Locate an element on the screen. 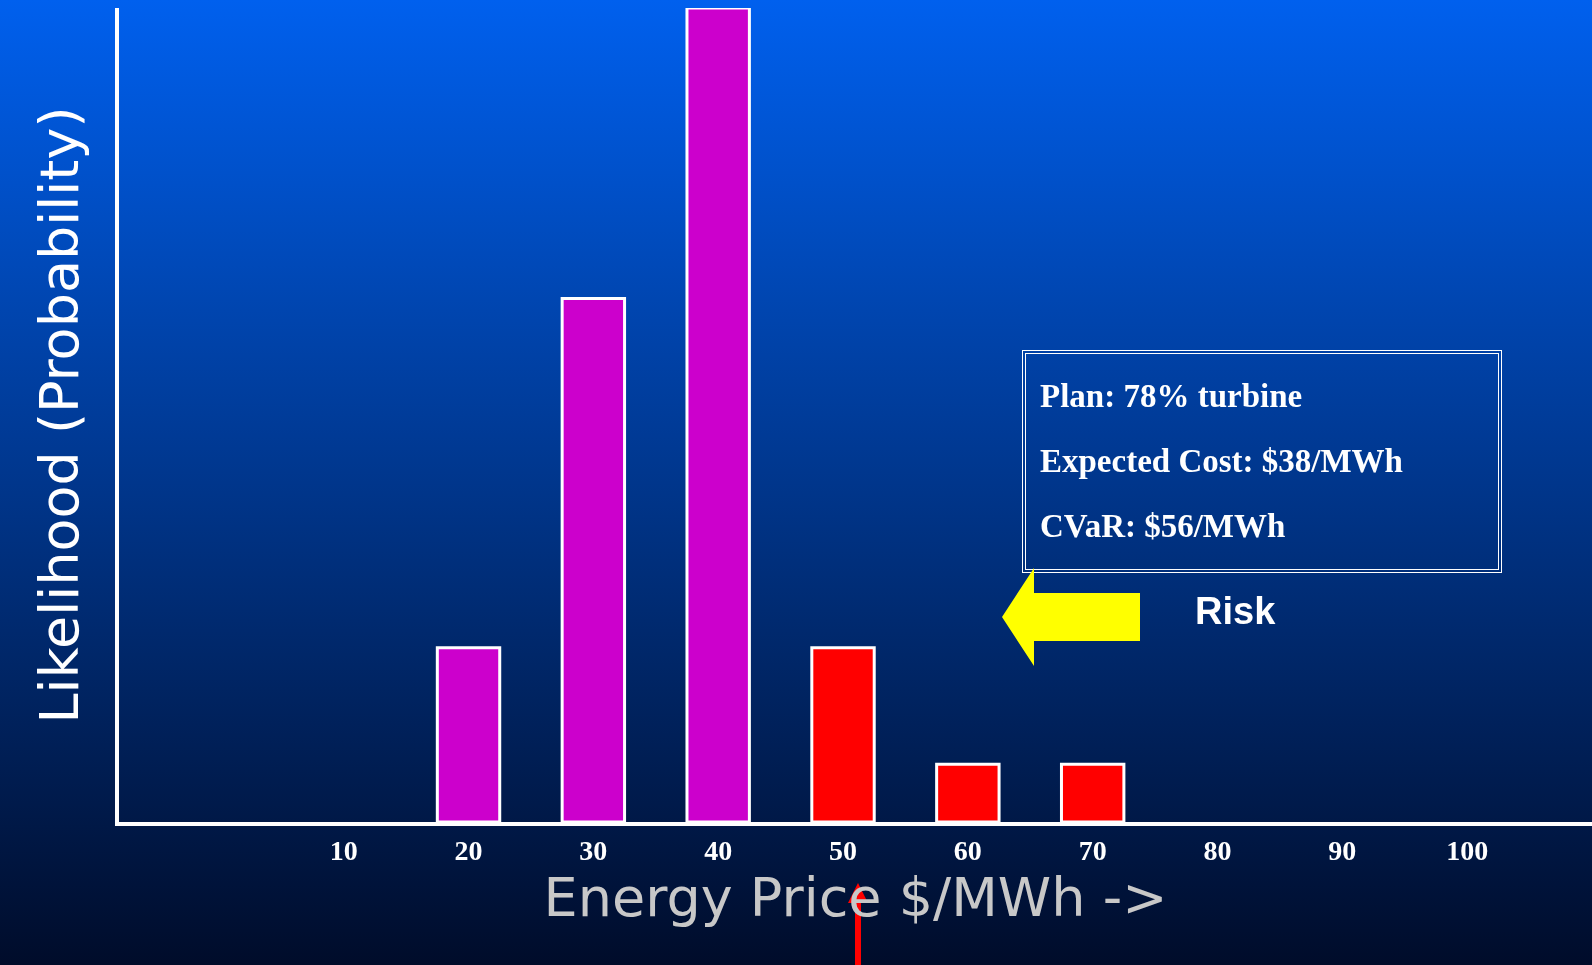 The height and width of the screenshot is (965, 1592). annotation: CVaR: $56/MWh is located at coordinates (1163, 526).